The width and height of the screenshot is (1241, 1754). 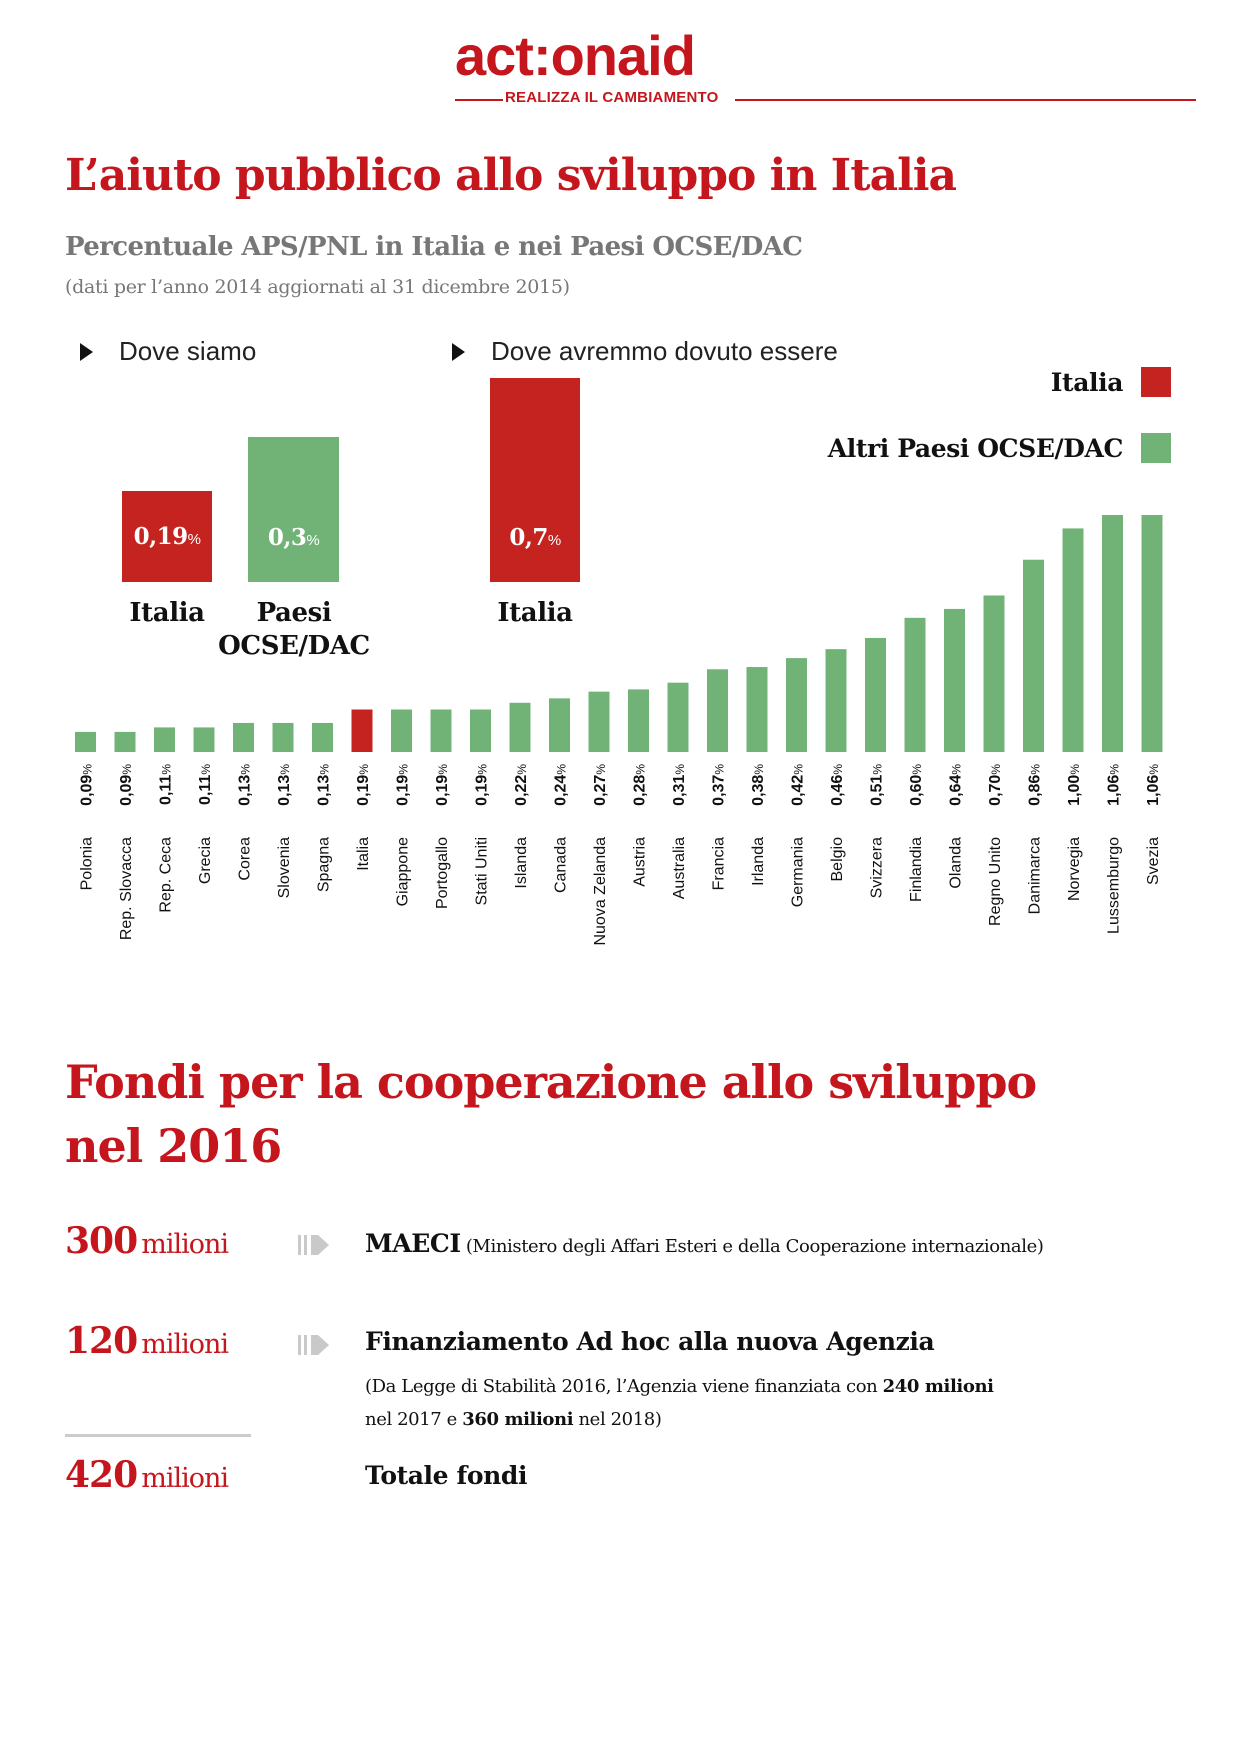 I want to click on bar-category-label: Slovenia, so click(x=284, y=867).